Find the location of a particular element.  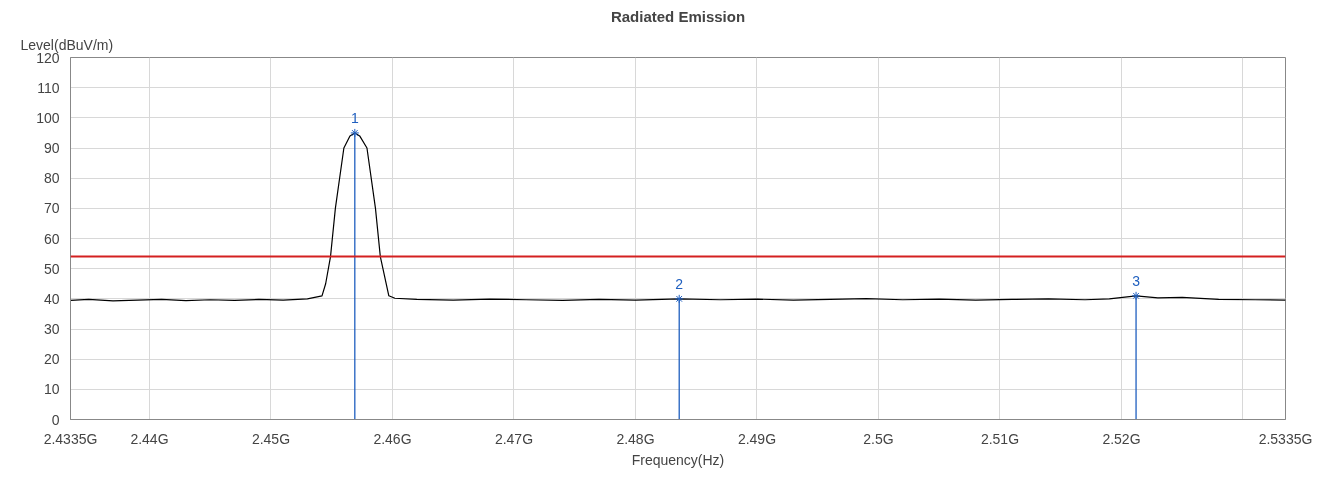

x-tick-label: 2.44G is located at coordinates (149, 438).